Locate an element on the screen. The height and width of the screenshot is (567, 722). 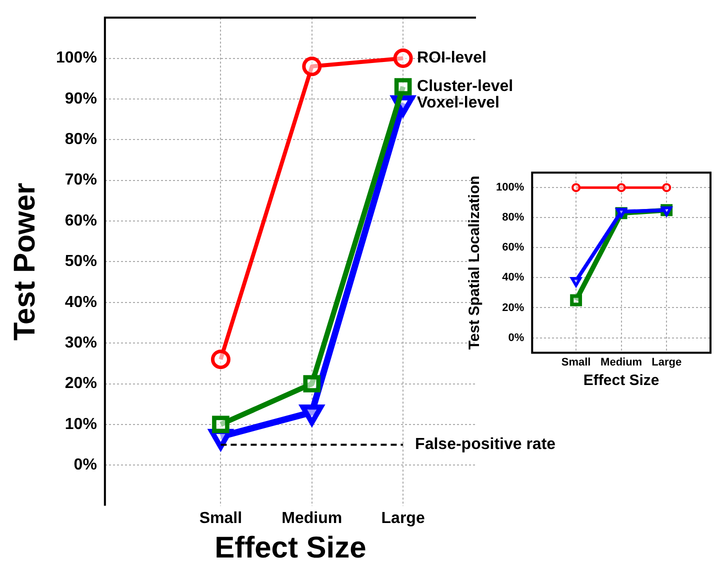
y-tick-label: 70% is located at coordinates (80, 180).